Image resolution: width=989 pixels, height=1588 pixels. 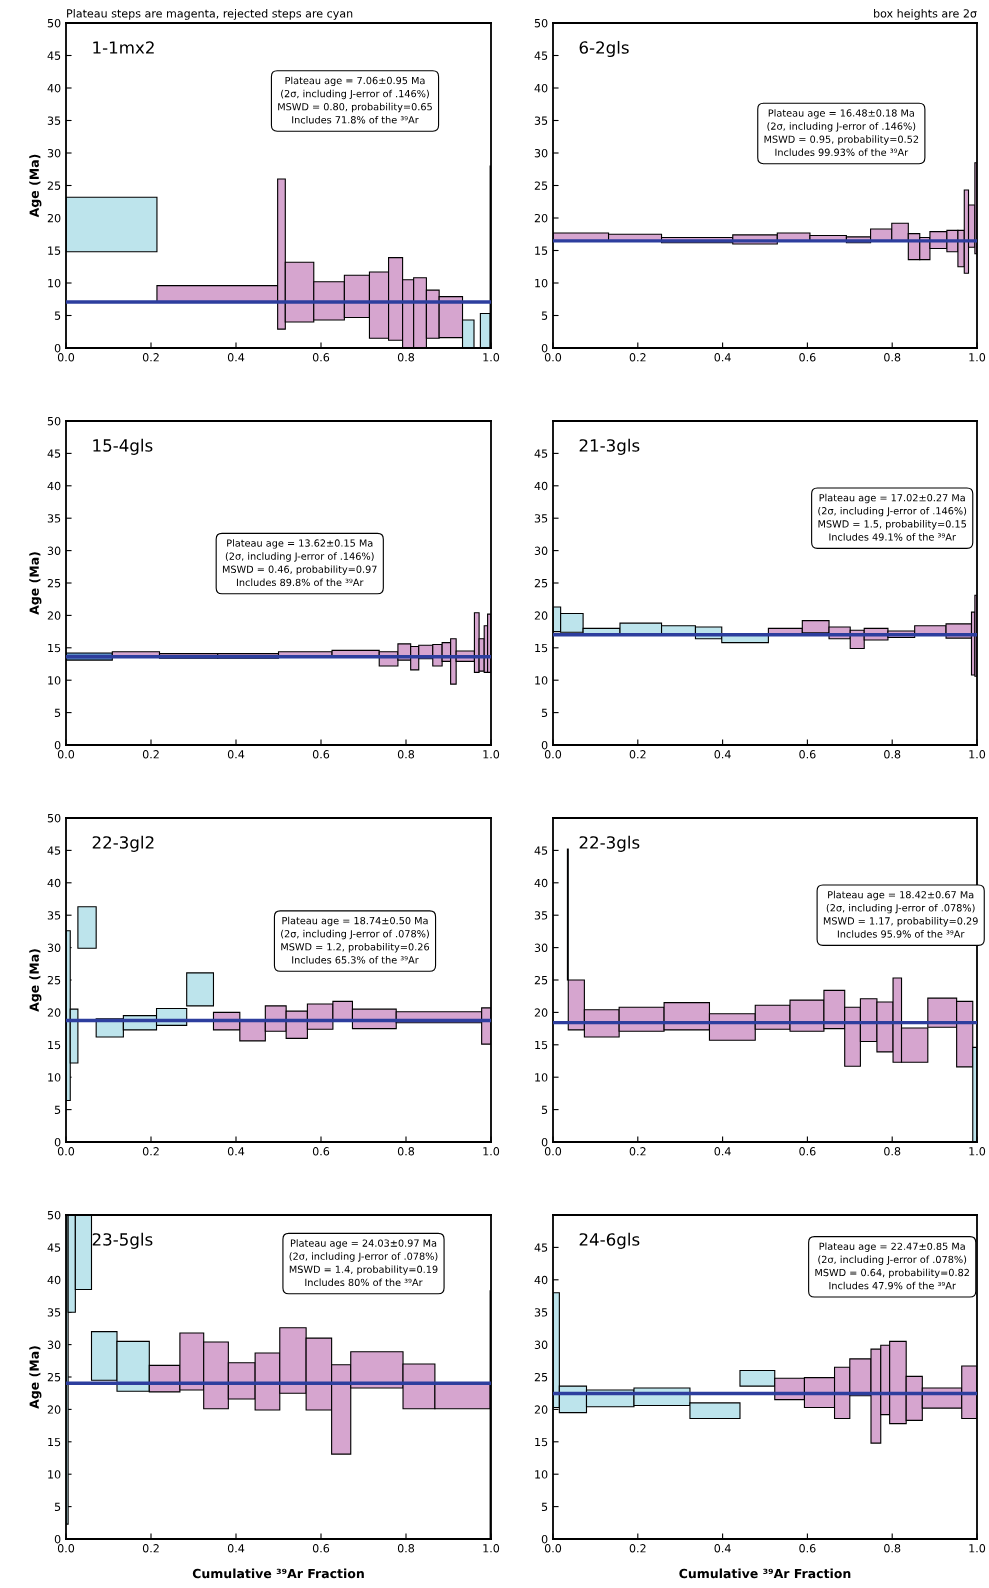 I want to click on text: 1-1mx2, so click(x=123, y=47).